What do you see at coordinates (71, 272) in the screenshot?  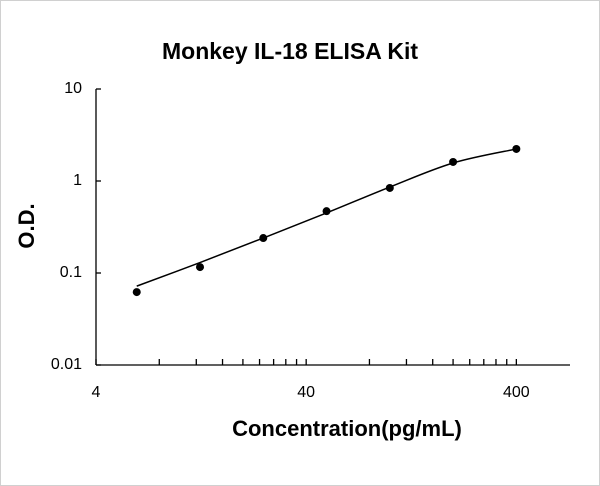 I see `y-tick-label: 0.1` at bounding box center [71, 272].